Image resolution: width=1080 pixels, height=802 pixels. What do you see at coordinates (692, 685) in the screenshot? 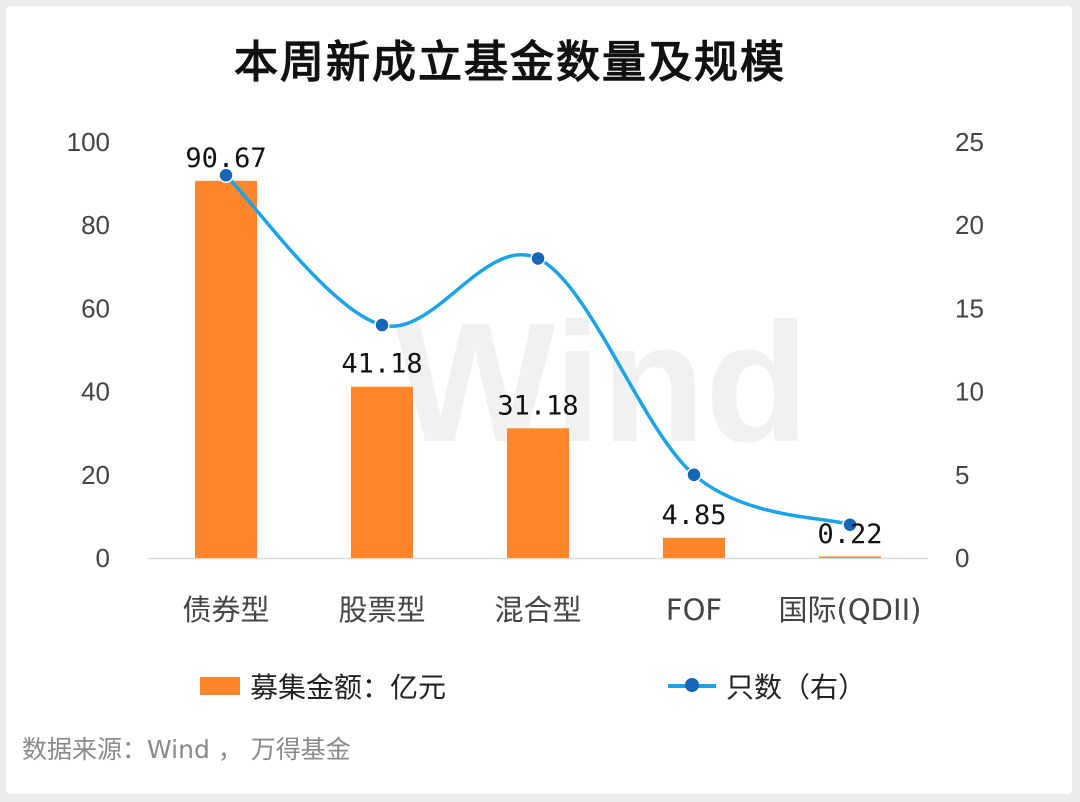
I see `legend-line-swatch` at bounding box center [692, 685].